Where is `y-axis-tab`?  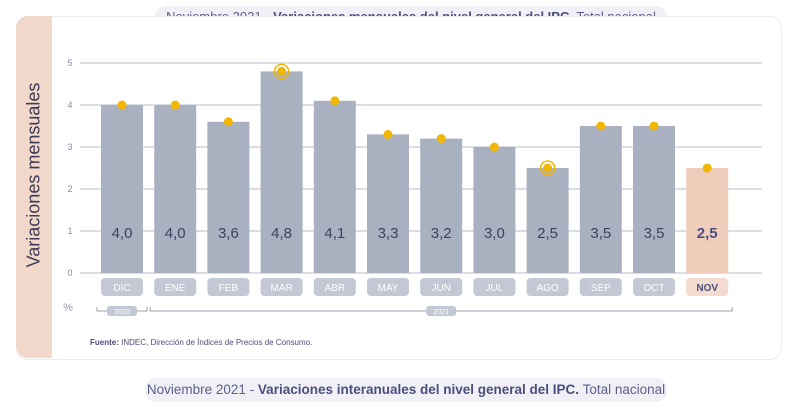 y-axis-tab is located at coordinates (34, 187).